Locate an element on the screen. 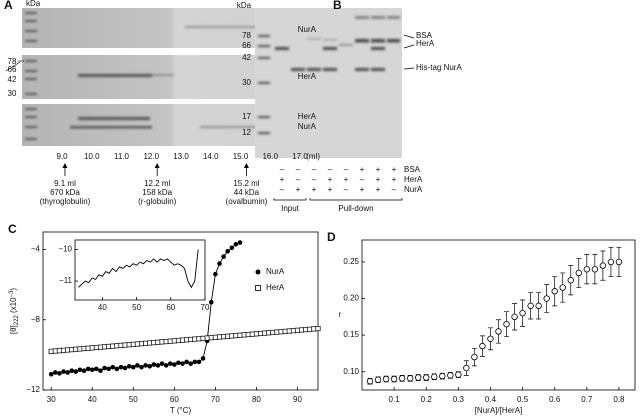 This screenshot has width=643, height=417. standard-mass: 158 kDa is located at coordinates (157, 192).